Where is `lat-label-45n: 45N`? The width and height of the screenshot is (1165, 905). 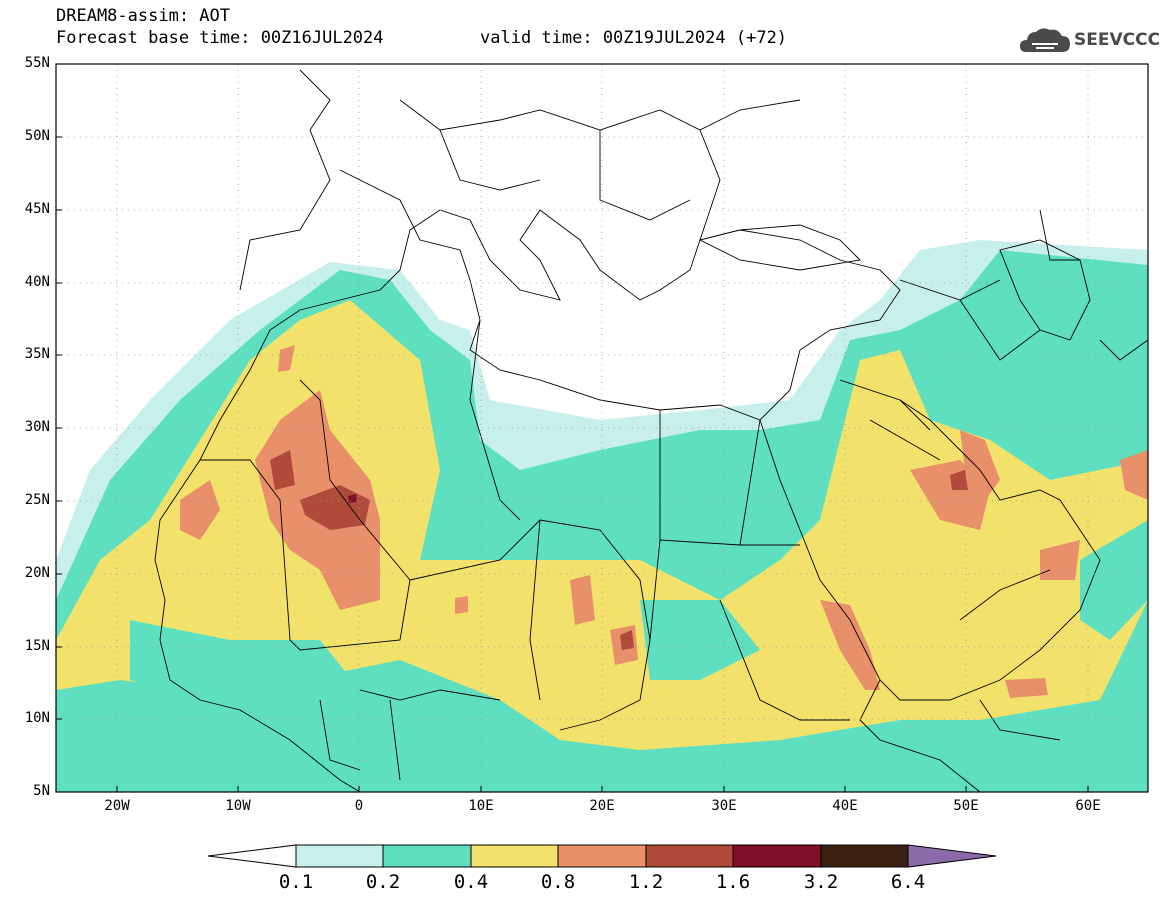
lat-label-45n: 45N is located at coordinates (37, 209).